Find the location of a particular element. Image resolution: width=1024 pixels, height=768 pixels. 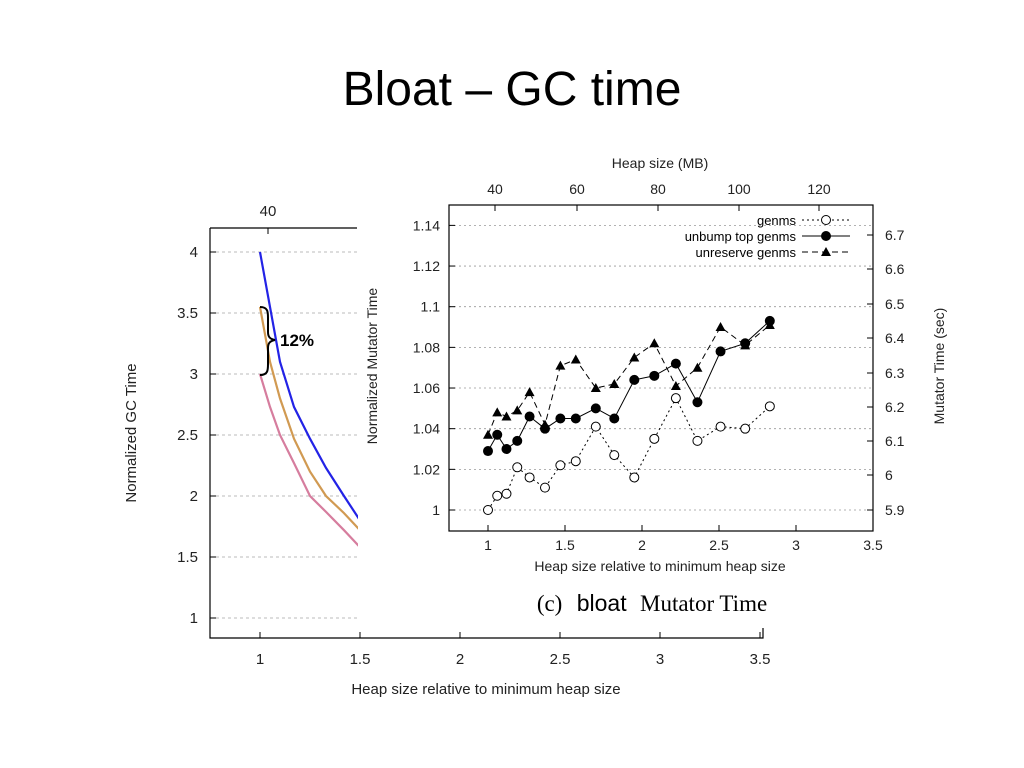

mutator-x-tick-label: 3 is located at coordinates (796, 545).